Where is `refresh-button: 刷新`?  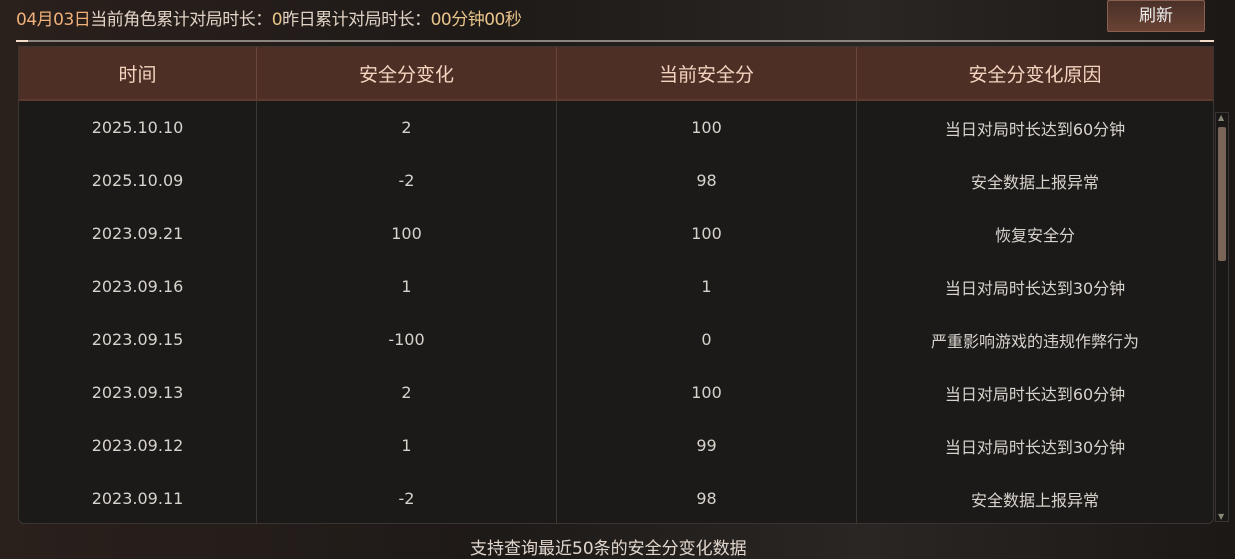
refresh-button: 刷新 is located at coordinates (1156, 16).